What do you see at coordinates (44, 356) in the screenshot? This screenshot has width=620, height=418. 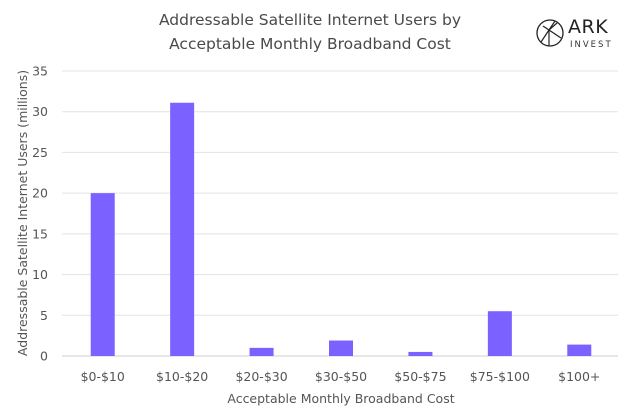 I see `y-tick-label: 0` at bounding box center [44, 356].